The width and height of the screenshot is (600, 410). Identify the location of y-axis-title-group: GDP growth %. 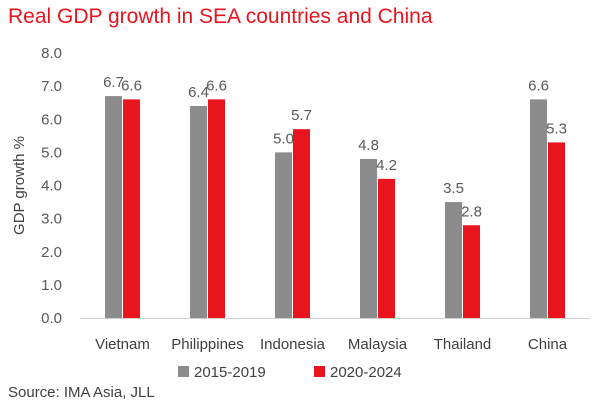
(19, 185).